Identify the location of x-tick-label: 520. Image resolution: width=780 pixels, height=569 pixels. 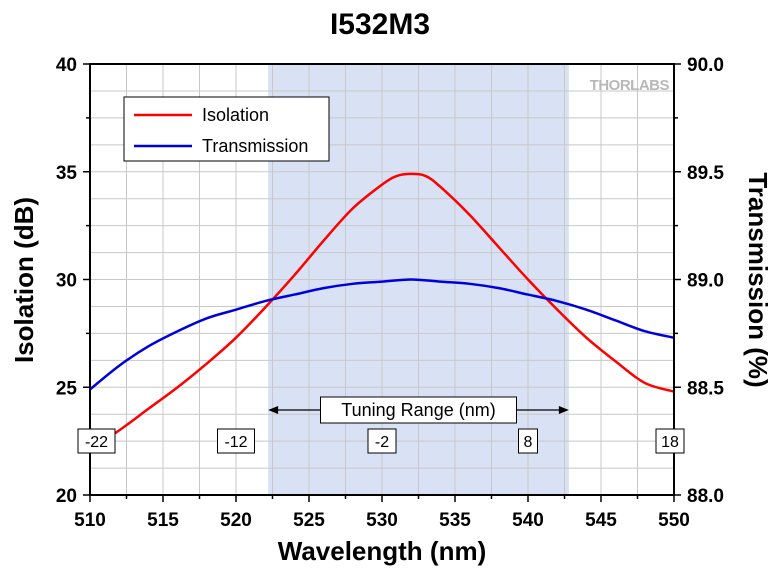
(236, 520).